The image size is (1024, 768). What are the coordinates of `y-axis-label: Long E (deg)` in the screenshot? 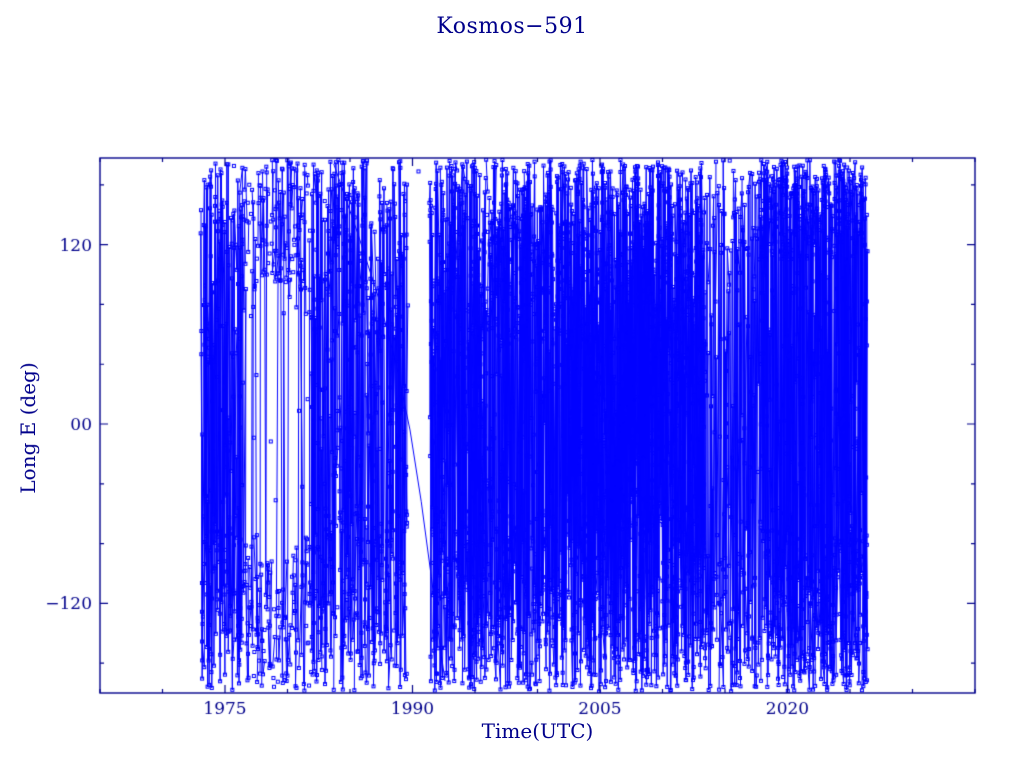 It's located at (28, 428).